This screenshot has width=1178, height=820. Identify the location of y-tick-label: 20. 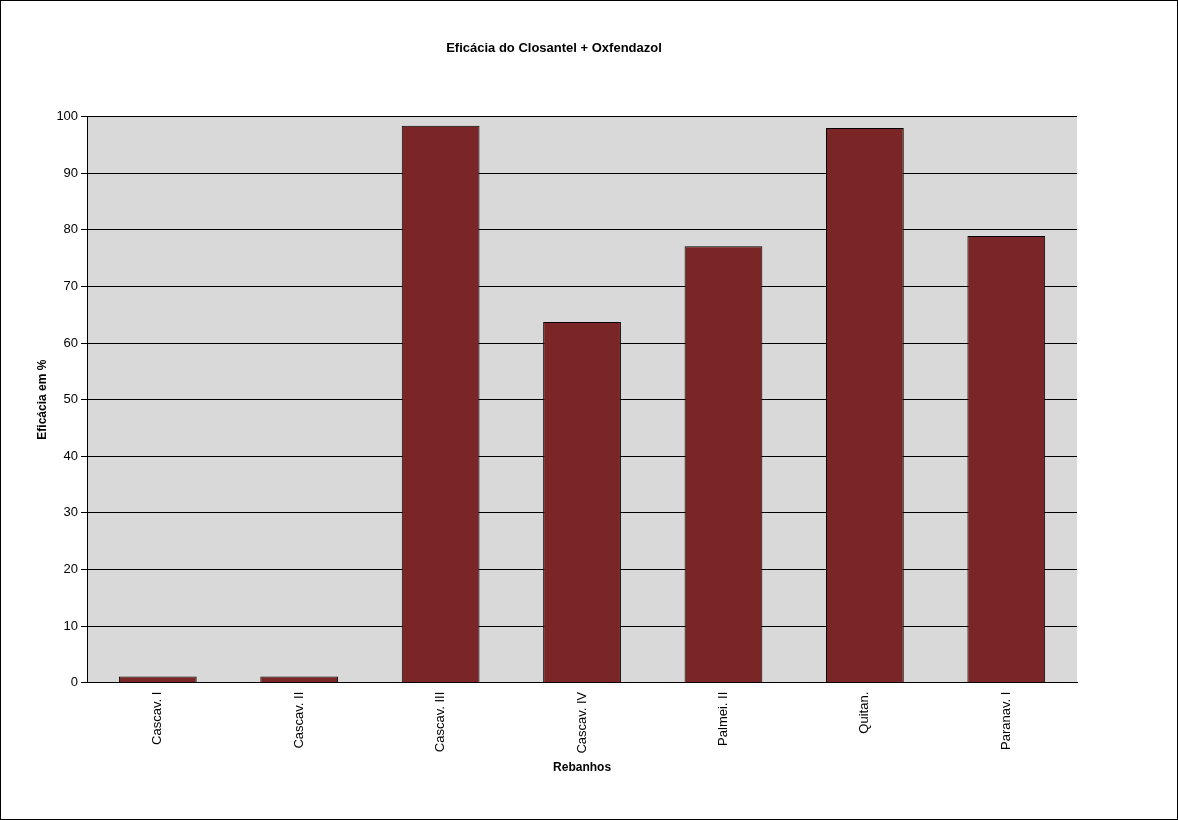
(71, 569).